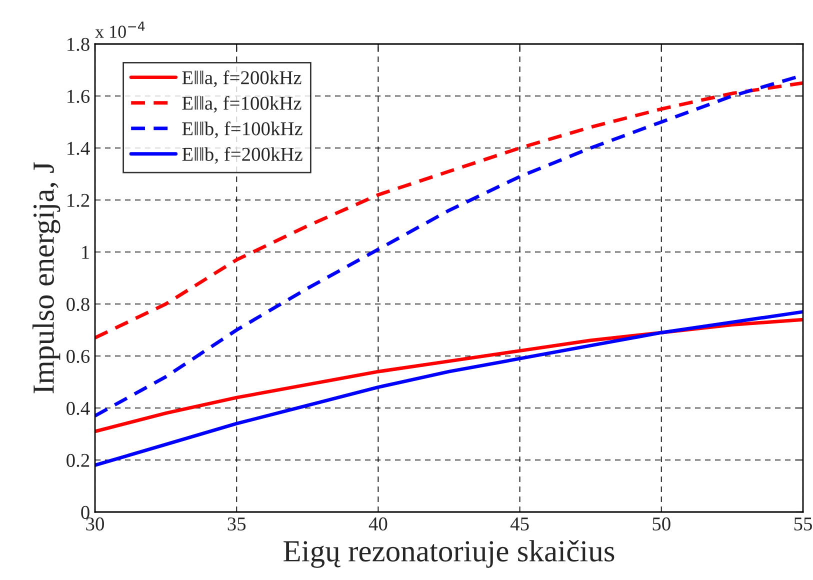 This screenshot has height=580, width=813. I want to click on legend-label: E‖‖a, f=100kHz, so click(242, 104).